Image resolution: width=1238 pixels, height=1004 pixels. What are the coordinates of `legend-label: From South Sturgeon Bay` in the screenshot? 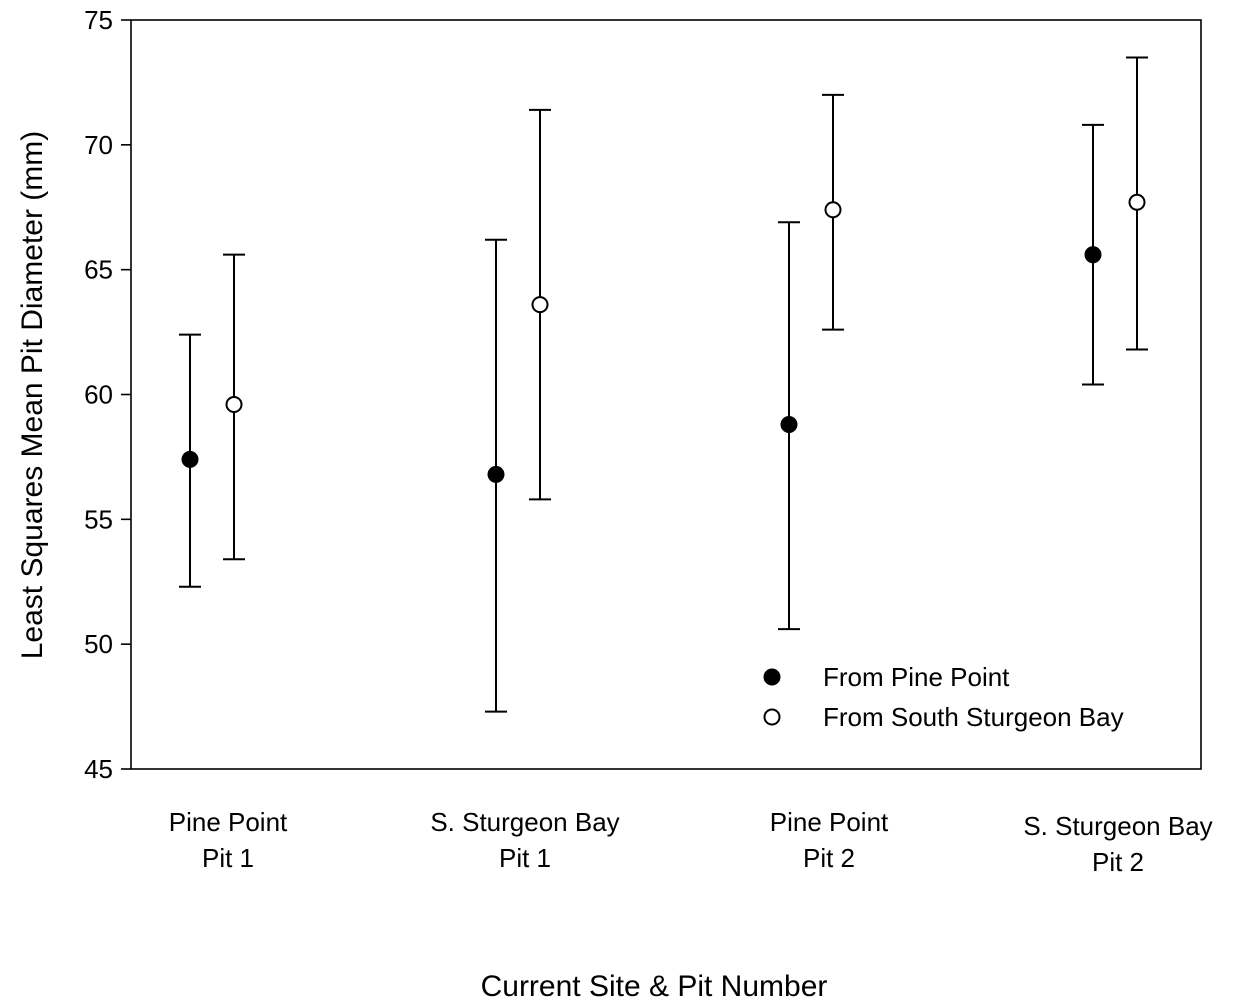 It's located at (973, 717).